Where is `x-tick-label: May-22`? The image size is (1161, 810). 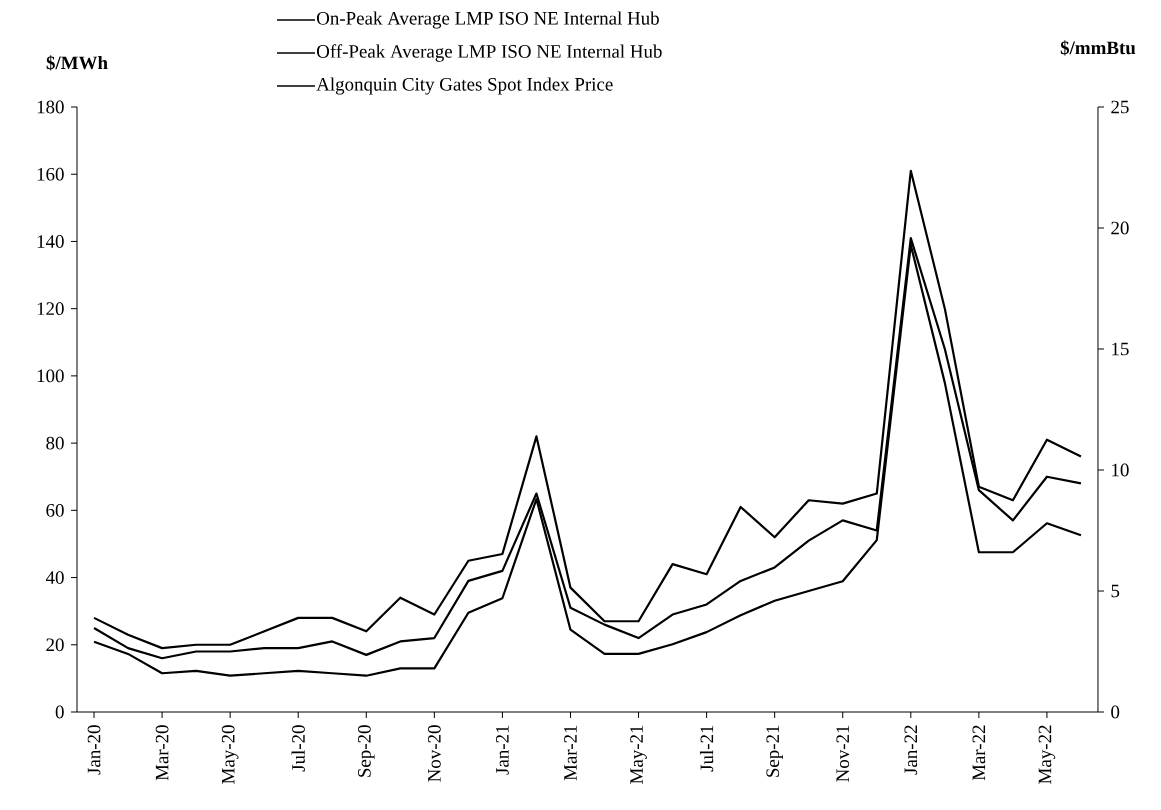
x-tick-label: May-22 is located at coordinates (1047, 754).